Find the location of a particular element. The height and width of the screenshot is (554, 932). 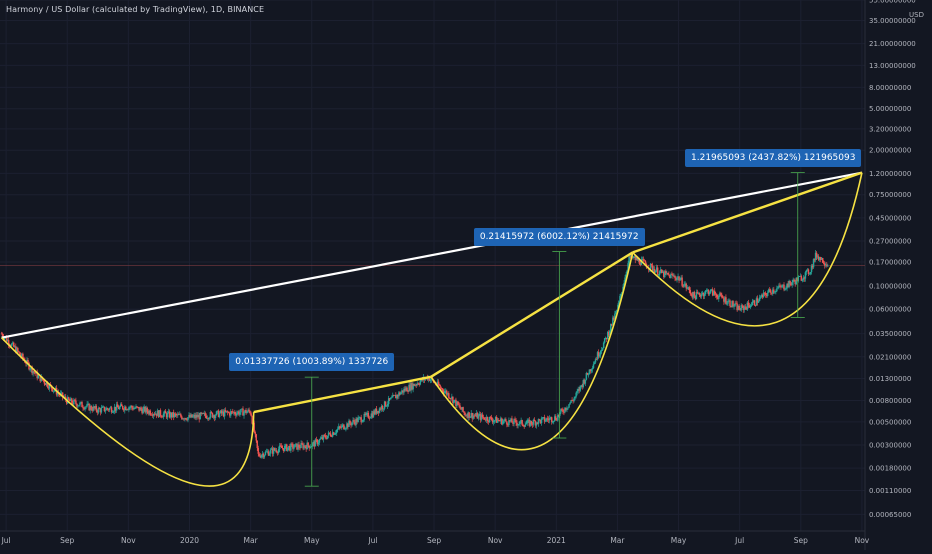

y-tick-label: 0.00800000 is located at coordinates (890, 401).